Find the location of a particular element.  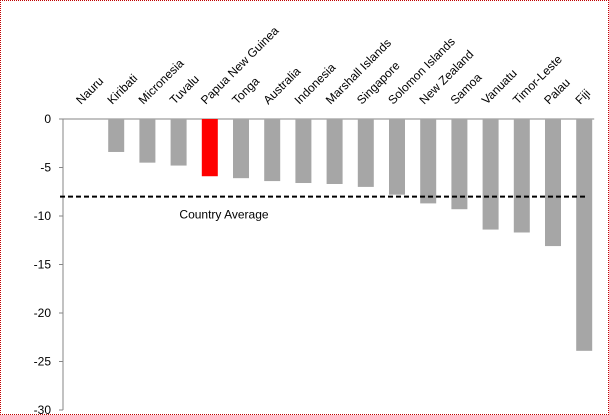

bar-singapore is located at coordinates (365, 153).